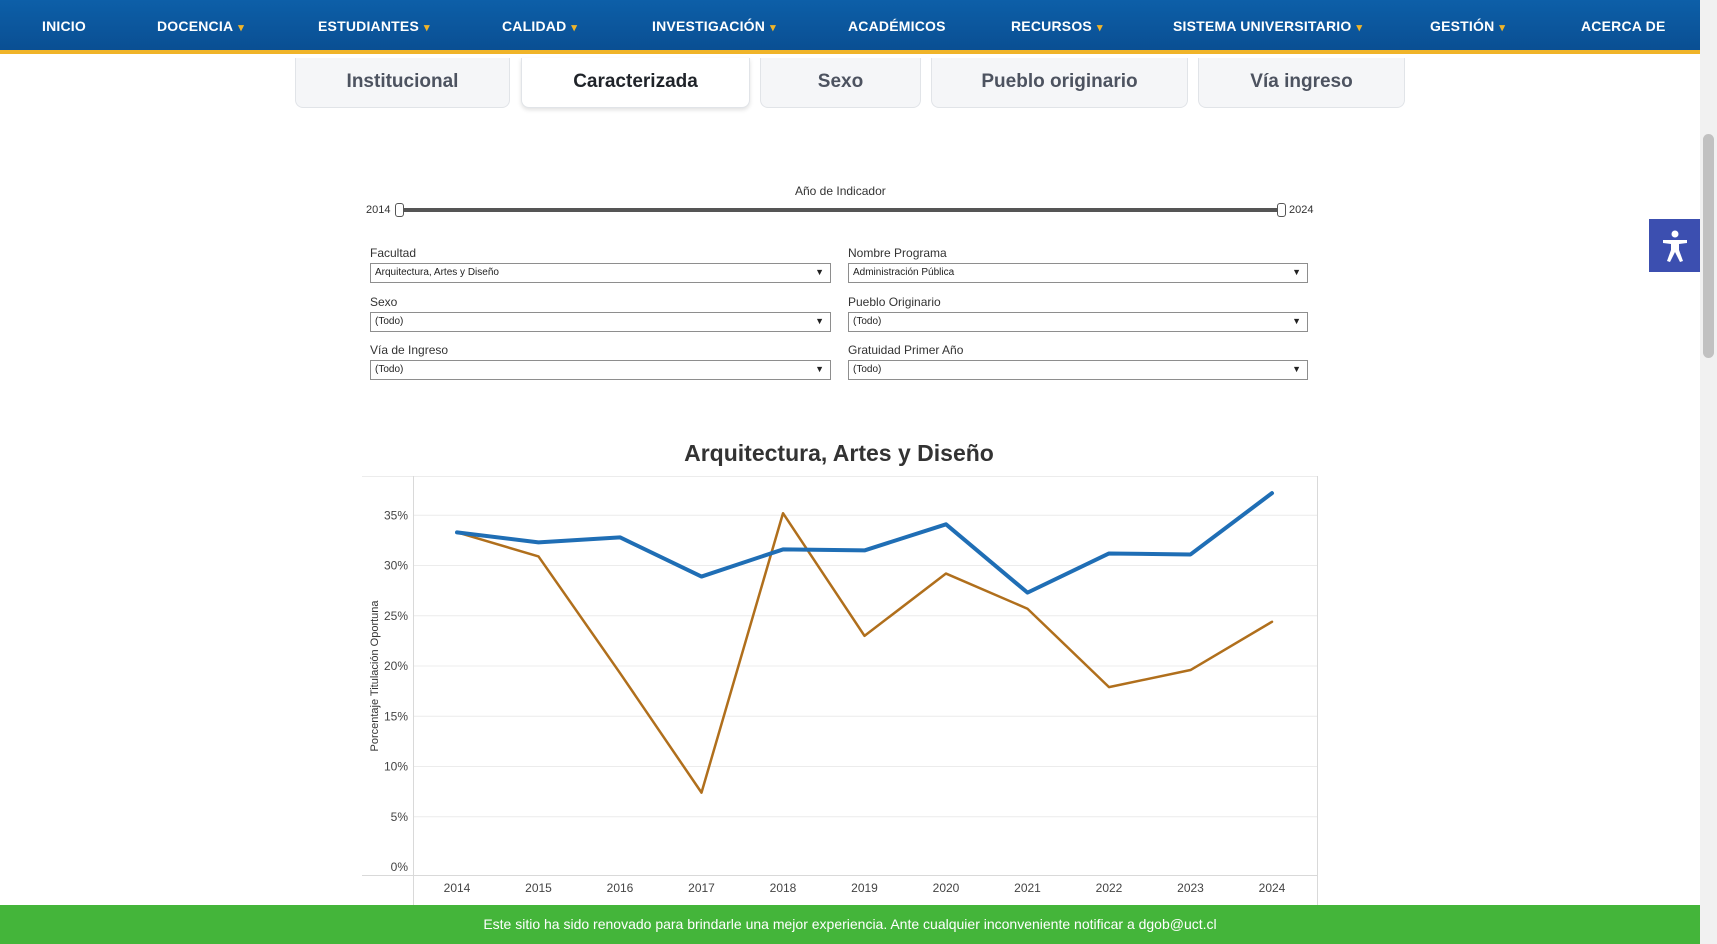  I want to click on tab-institucional: Institucional, so click(402, 83).